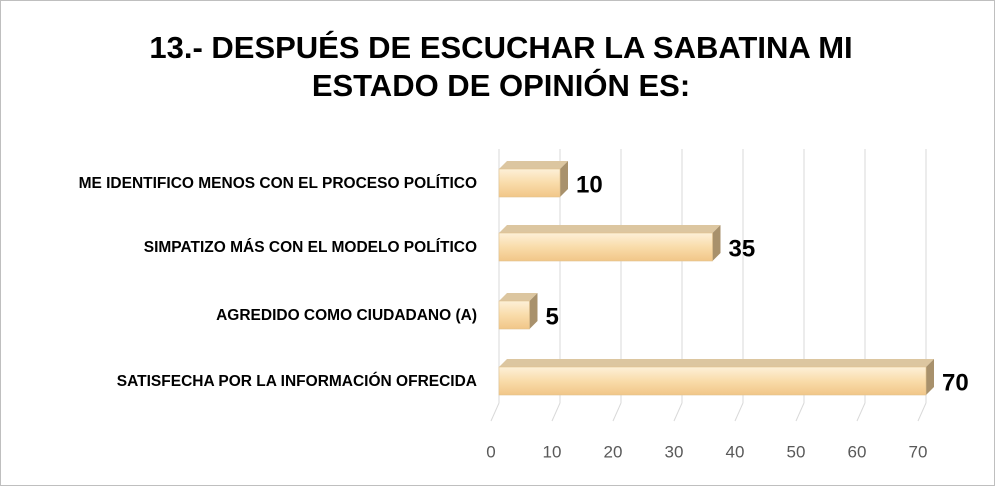  I want to click on x-tick-label: 10, so click(552, 451).